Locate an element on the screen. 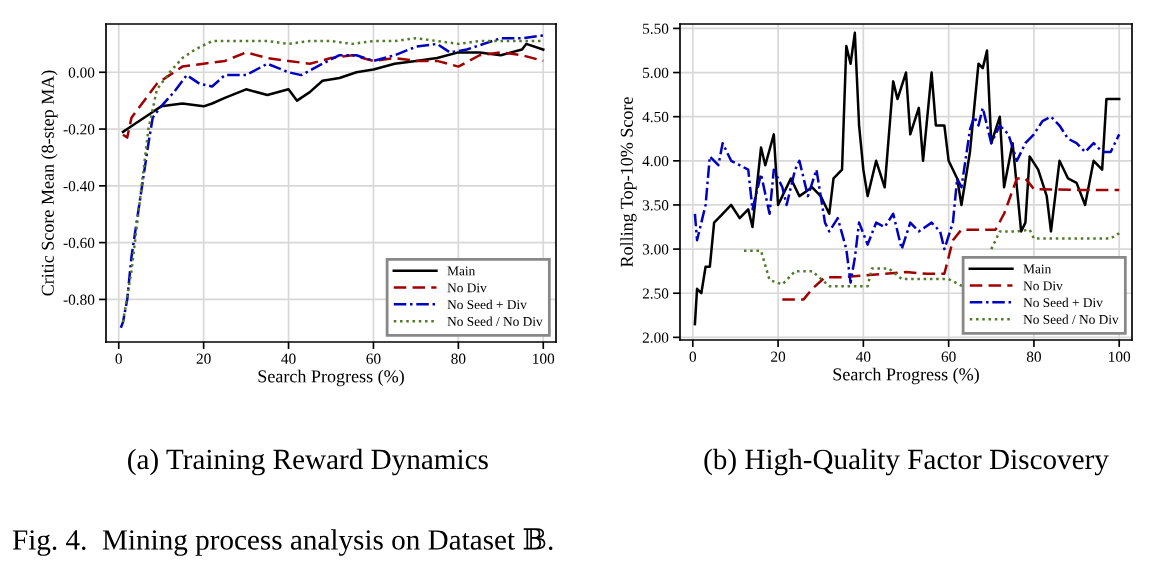 Image resolution: width=1158 pixels, height=582 pixels. text: (b) High-Quality Factor Discovery is located at coordinates (906, 462).